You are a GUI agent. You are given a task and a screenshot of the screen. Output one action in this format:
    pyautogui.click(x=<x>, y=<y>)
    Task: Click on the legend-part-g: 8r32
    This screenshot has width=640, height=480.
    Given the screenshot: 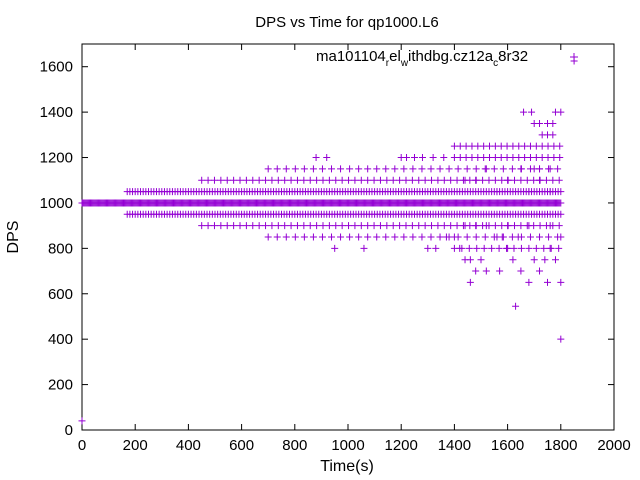 What is the action you would take?
    pyautogui.click(x=513, y=56)
    